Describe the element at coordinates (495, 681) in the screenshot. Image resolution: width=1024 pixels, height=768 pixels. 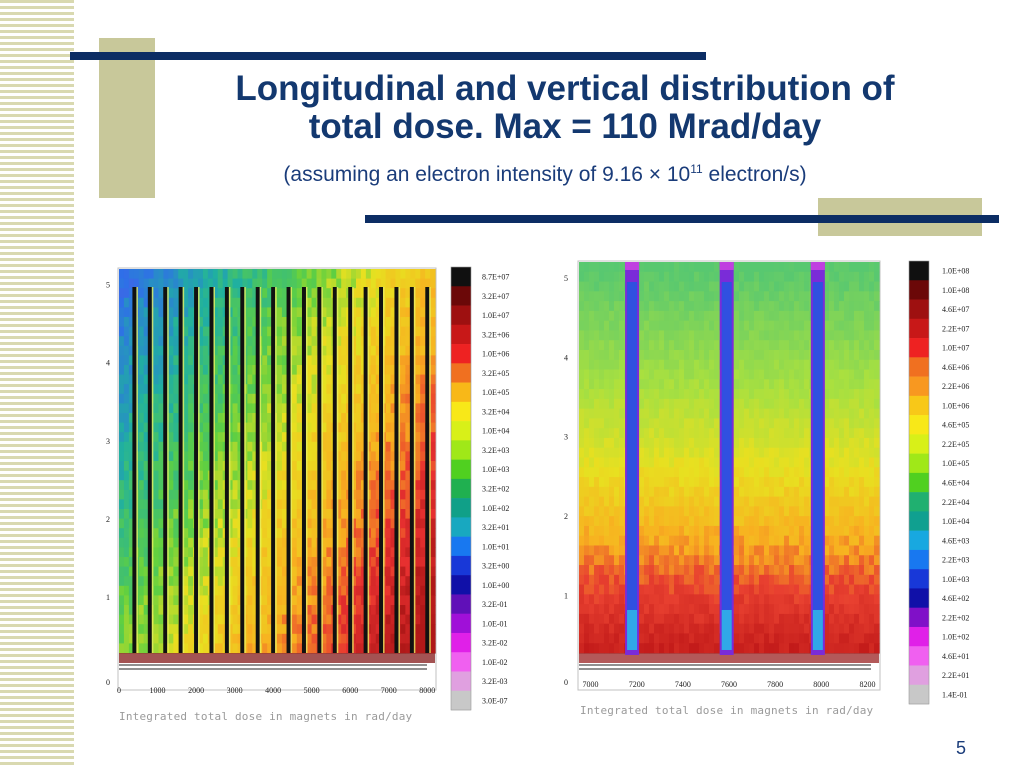
I see `colorbar-label: 3.2E-03` at that location.